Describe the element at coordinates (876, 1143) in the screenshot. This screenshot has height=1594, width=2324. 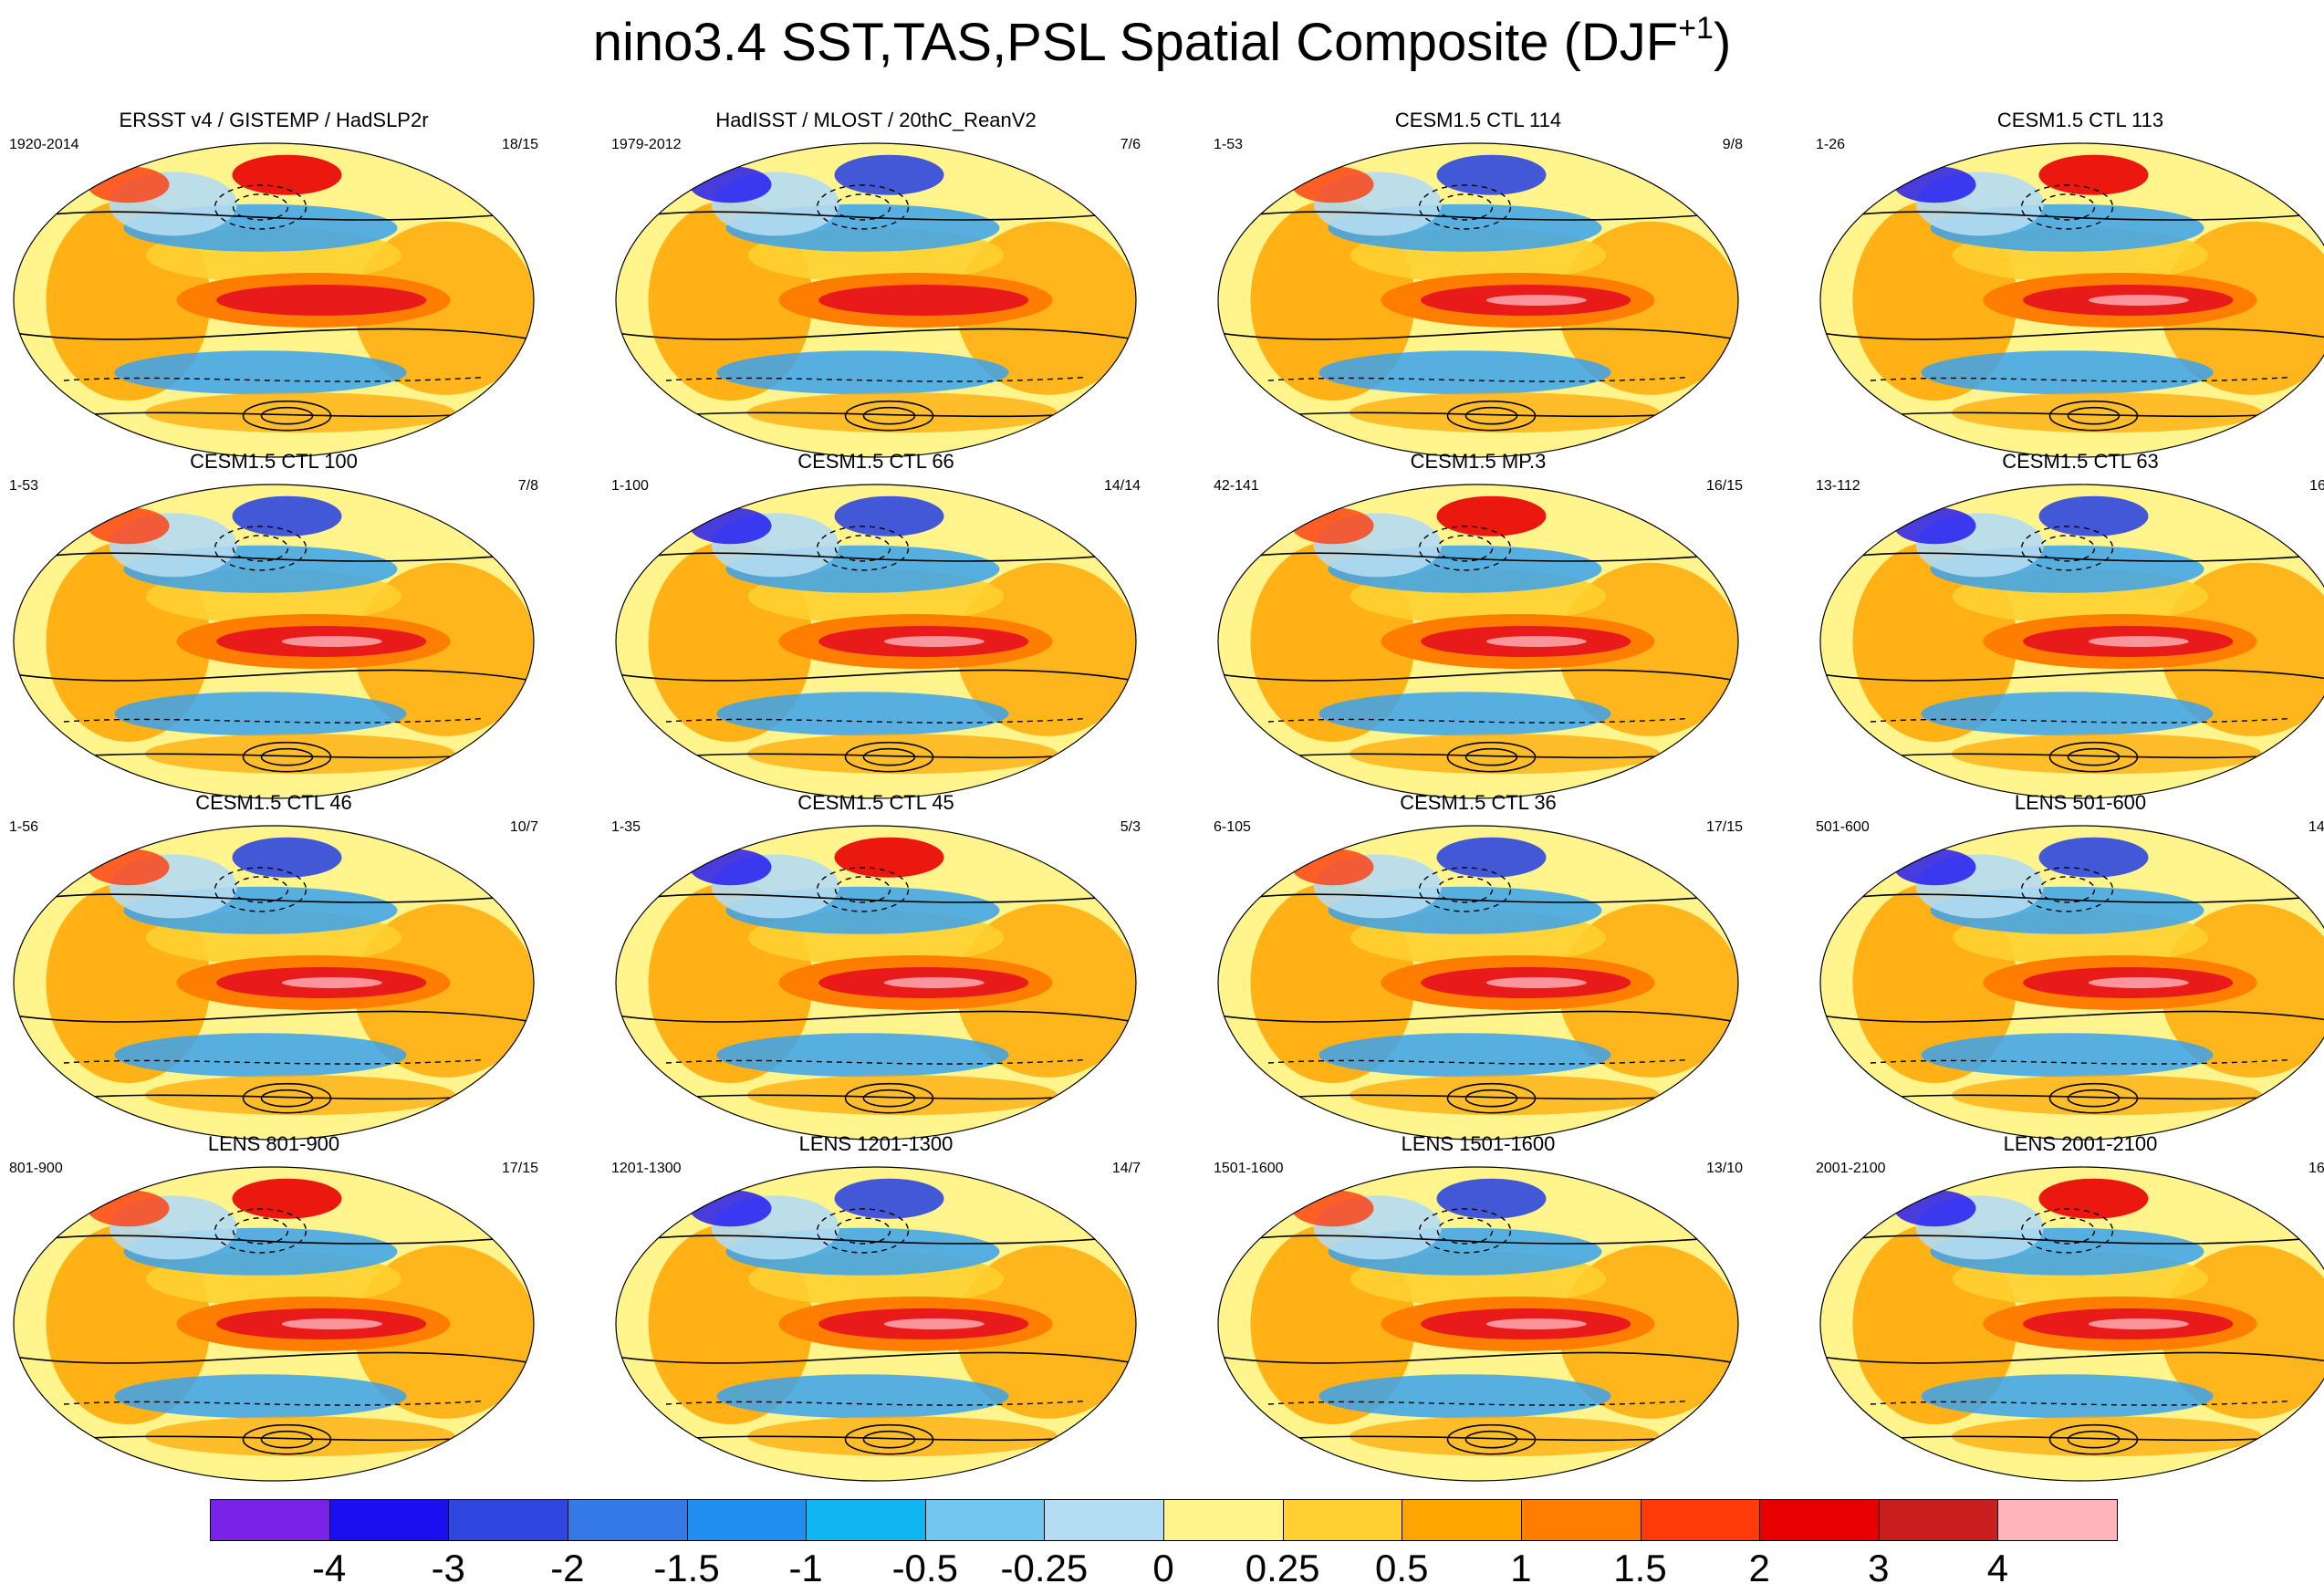
I see `panel-title: LENS 1201-1300` at that location.